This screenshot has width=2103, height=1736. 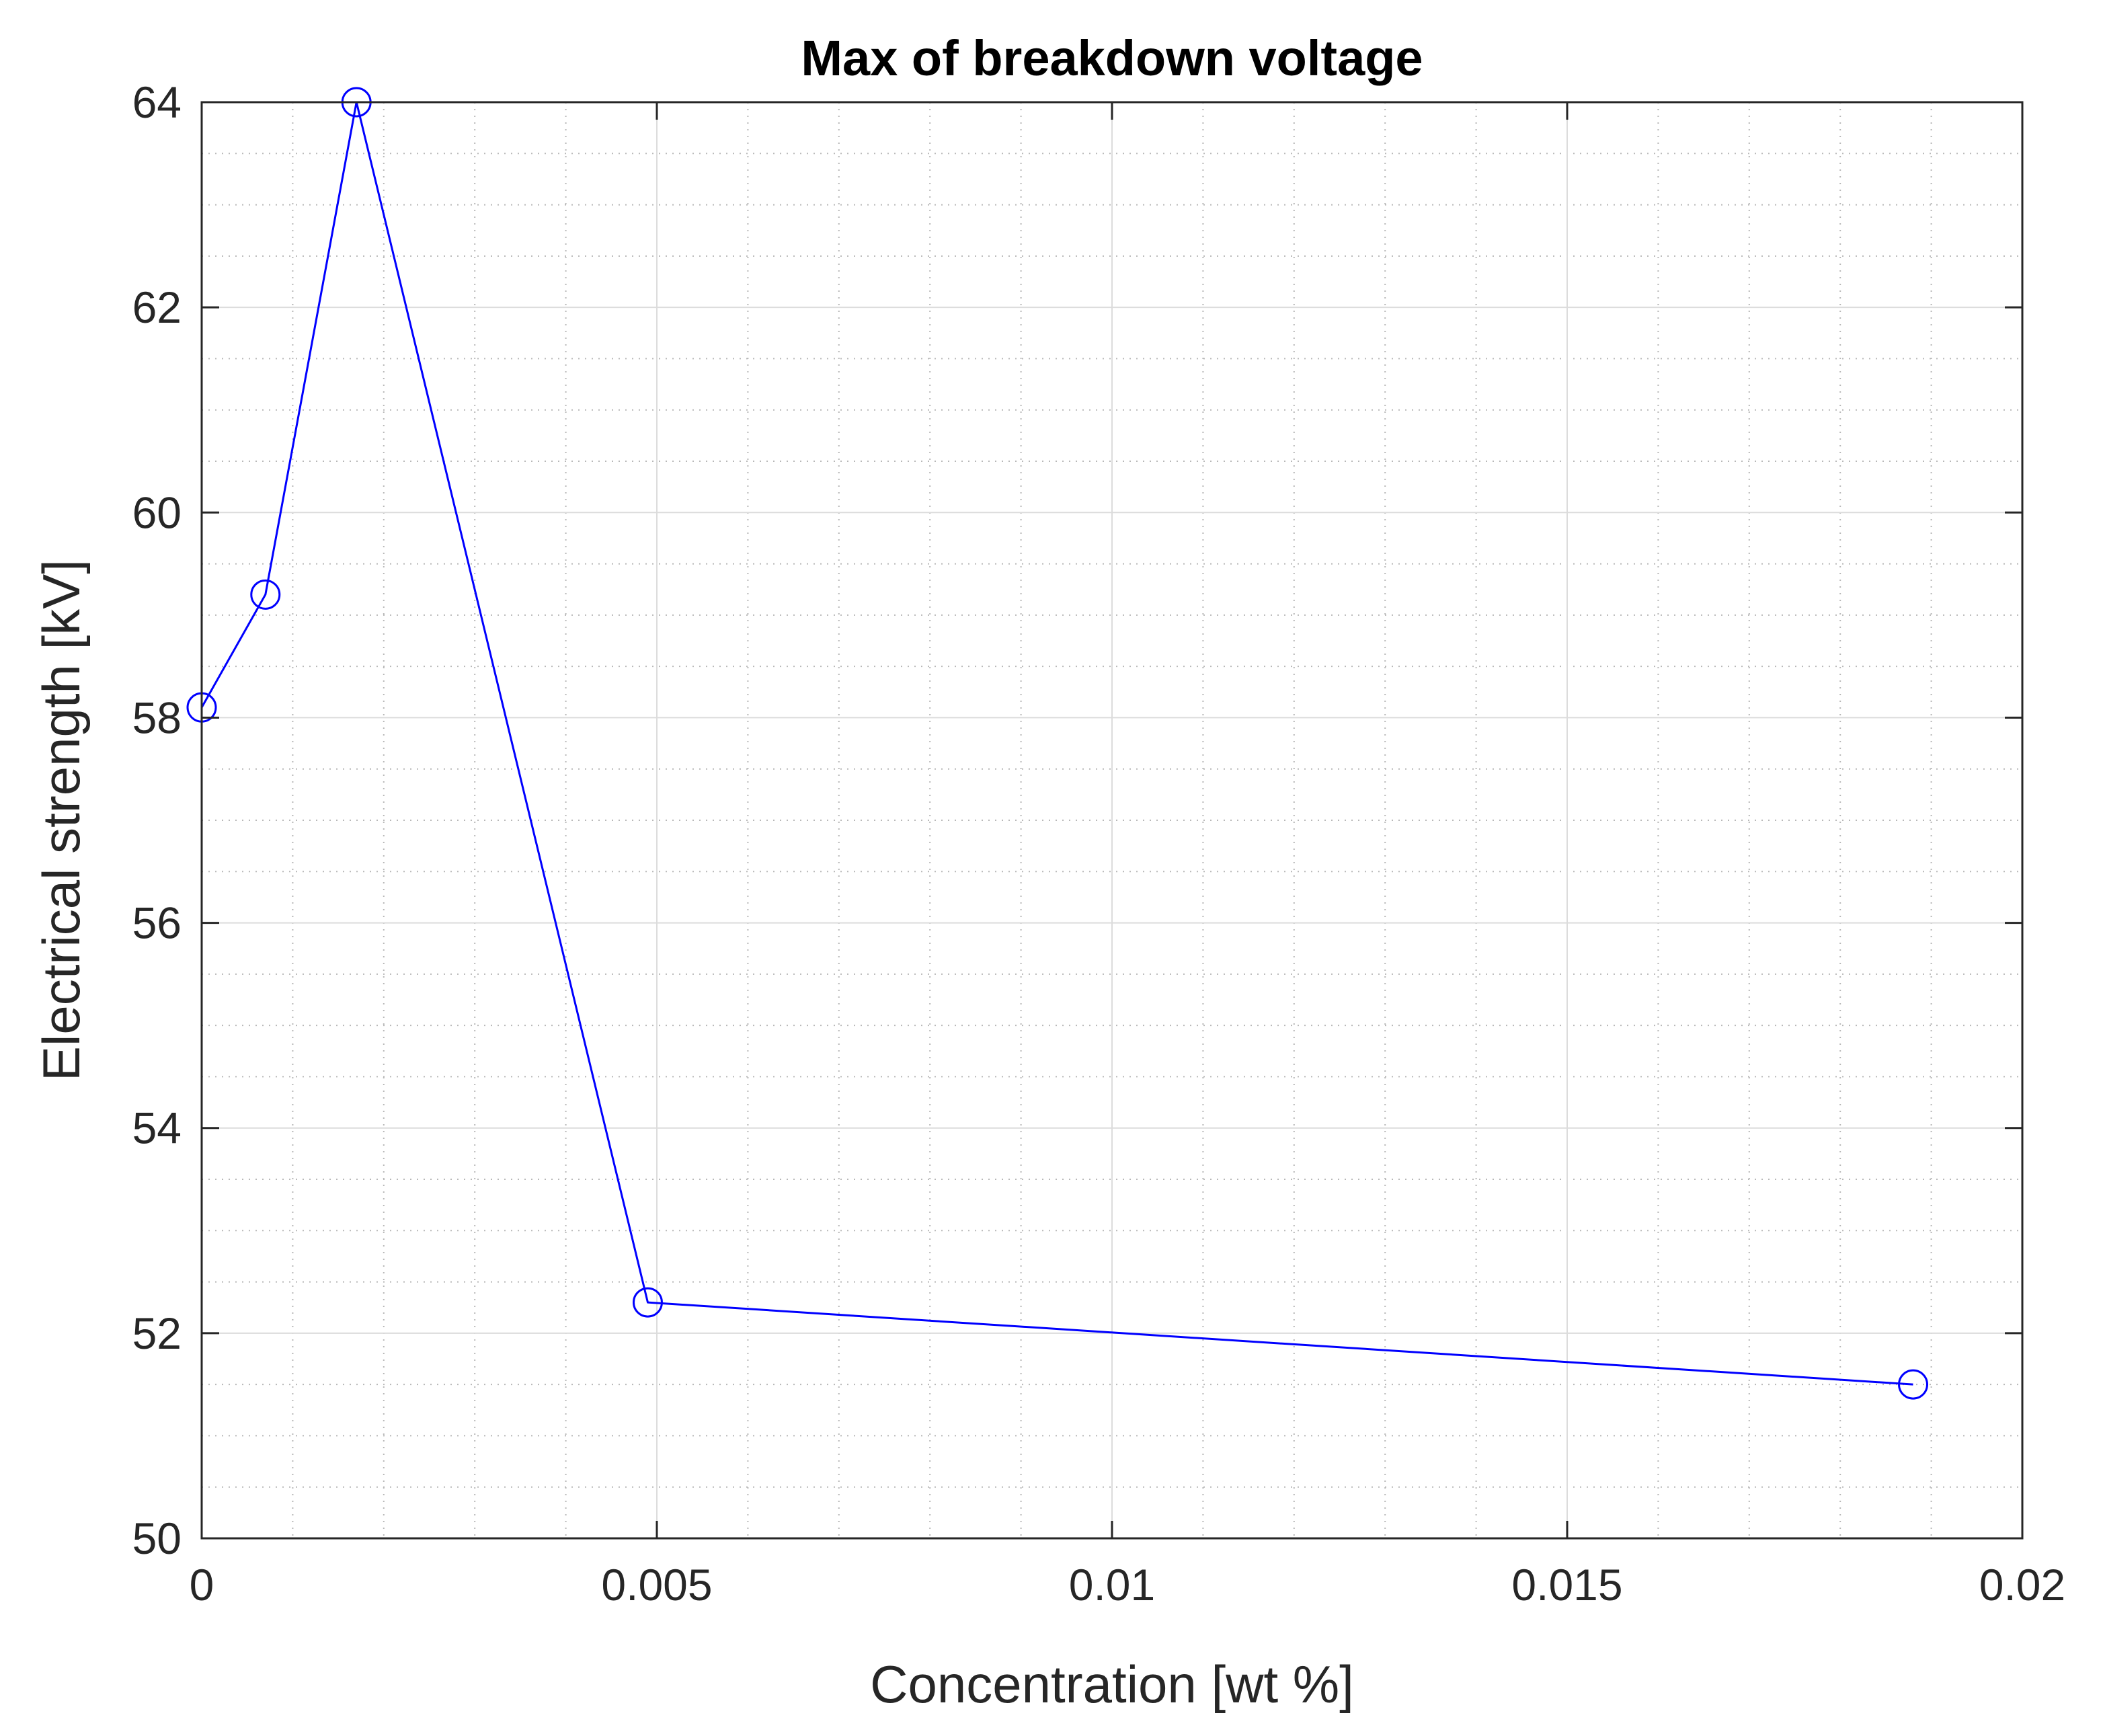 I want to click on y-tick-label: 58, so click(x=157, y=717).